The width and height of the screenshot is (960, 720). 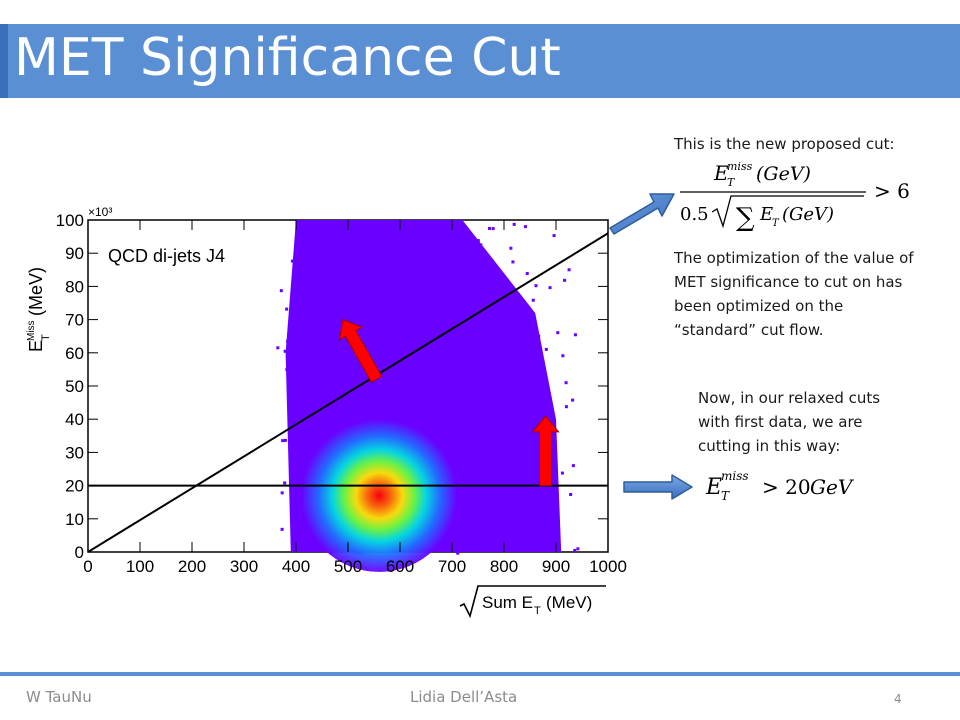 I want to click on y-tick-label: 80, so click(x=74, y=286).